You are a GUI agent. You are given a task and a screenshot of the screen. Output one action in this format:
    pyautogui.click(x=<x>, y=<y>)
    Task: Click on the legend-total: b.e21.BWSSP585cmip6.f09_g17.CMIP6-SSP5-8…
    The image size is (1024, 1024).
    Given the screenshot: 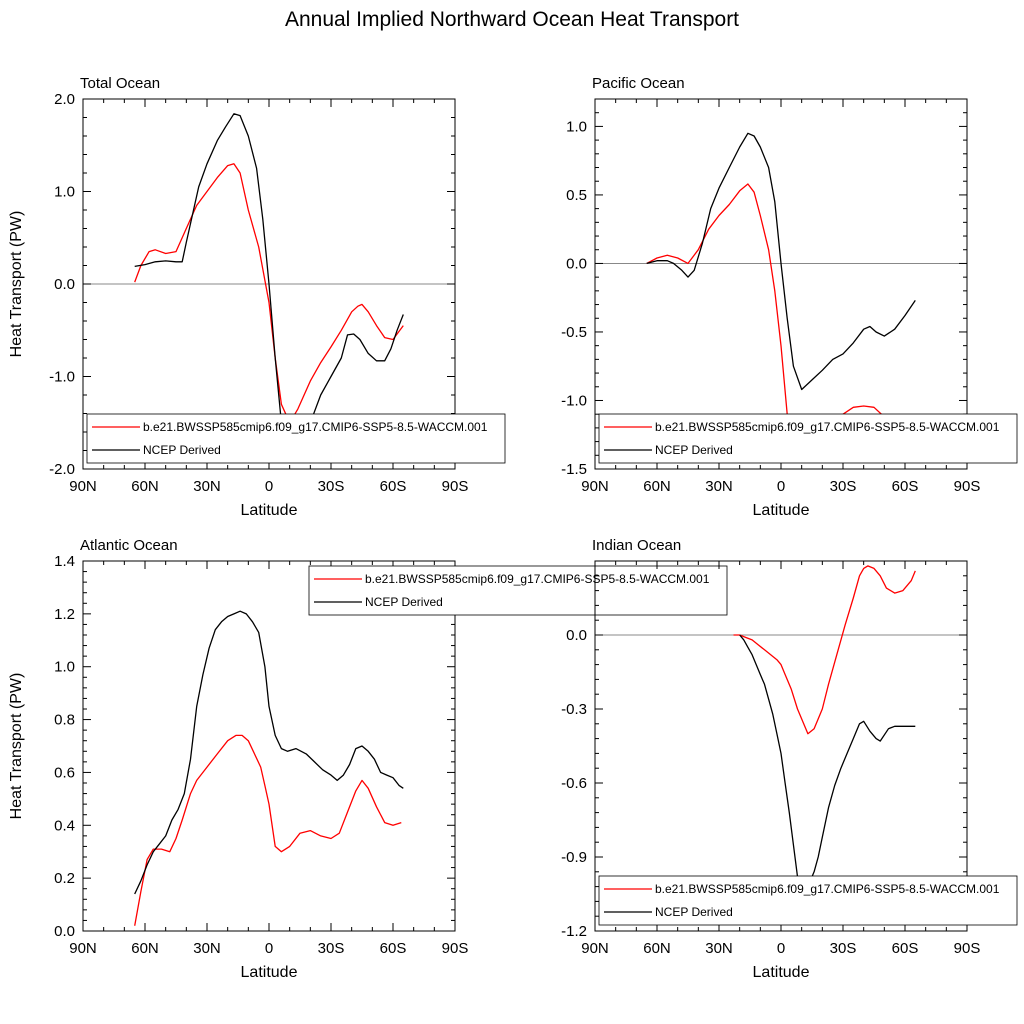 What is the action you would take?
    pyautogui.click(x=296, y=438)
    